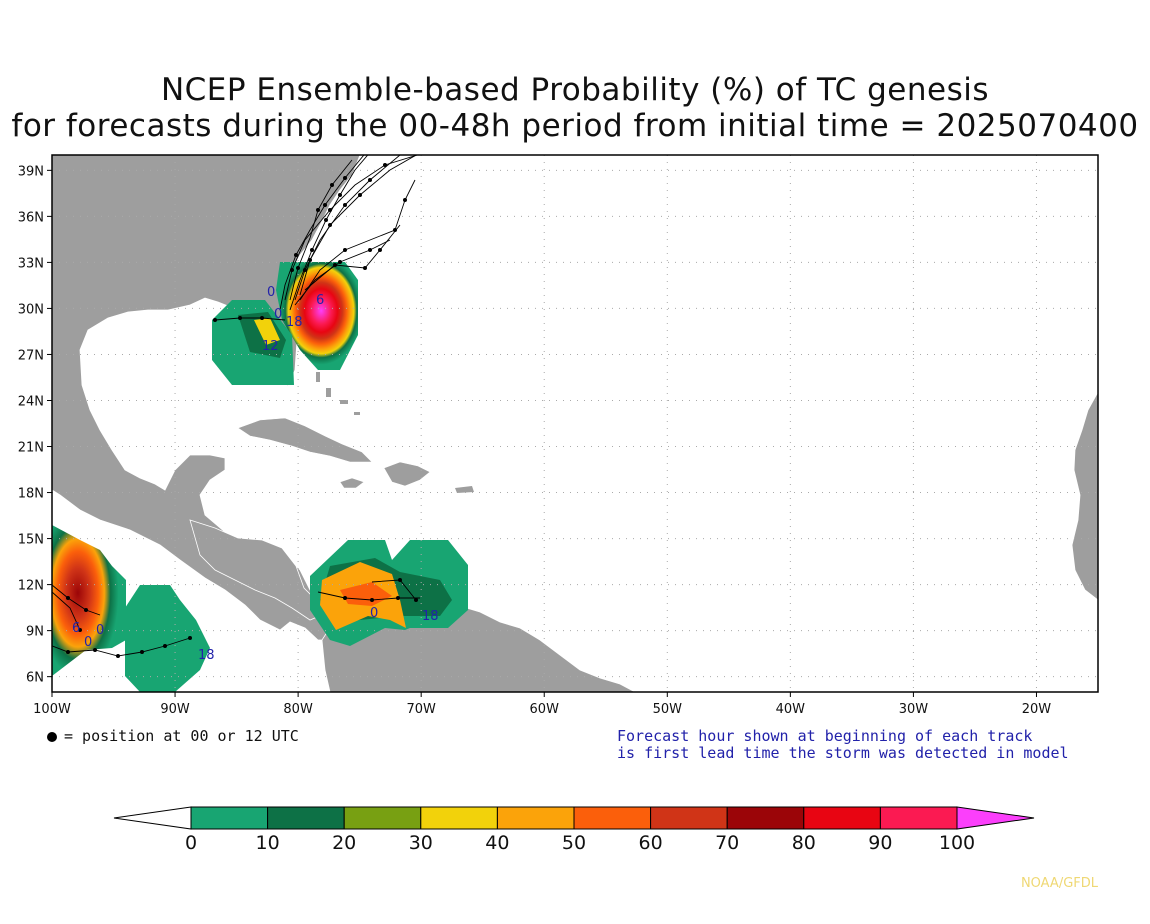  Describe the element at coordinates (31, 540) in the screenshot. I see `lat-tick-label: 15N` at that location.